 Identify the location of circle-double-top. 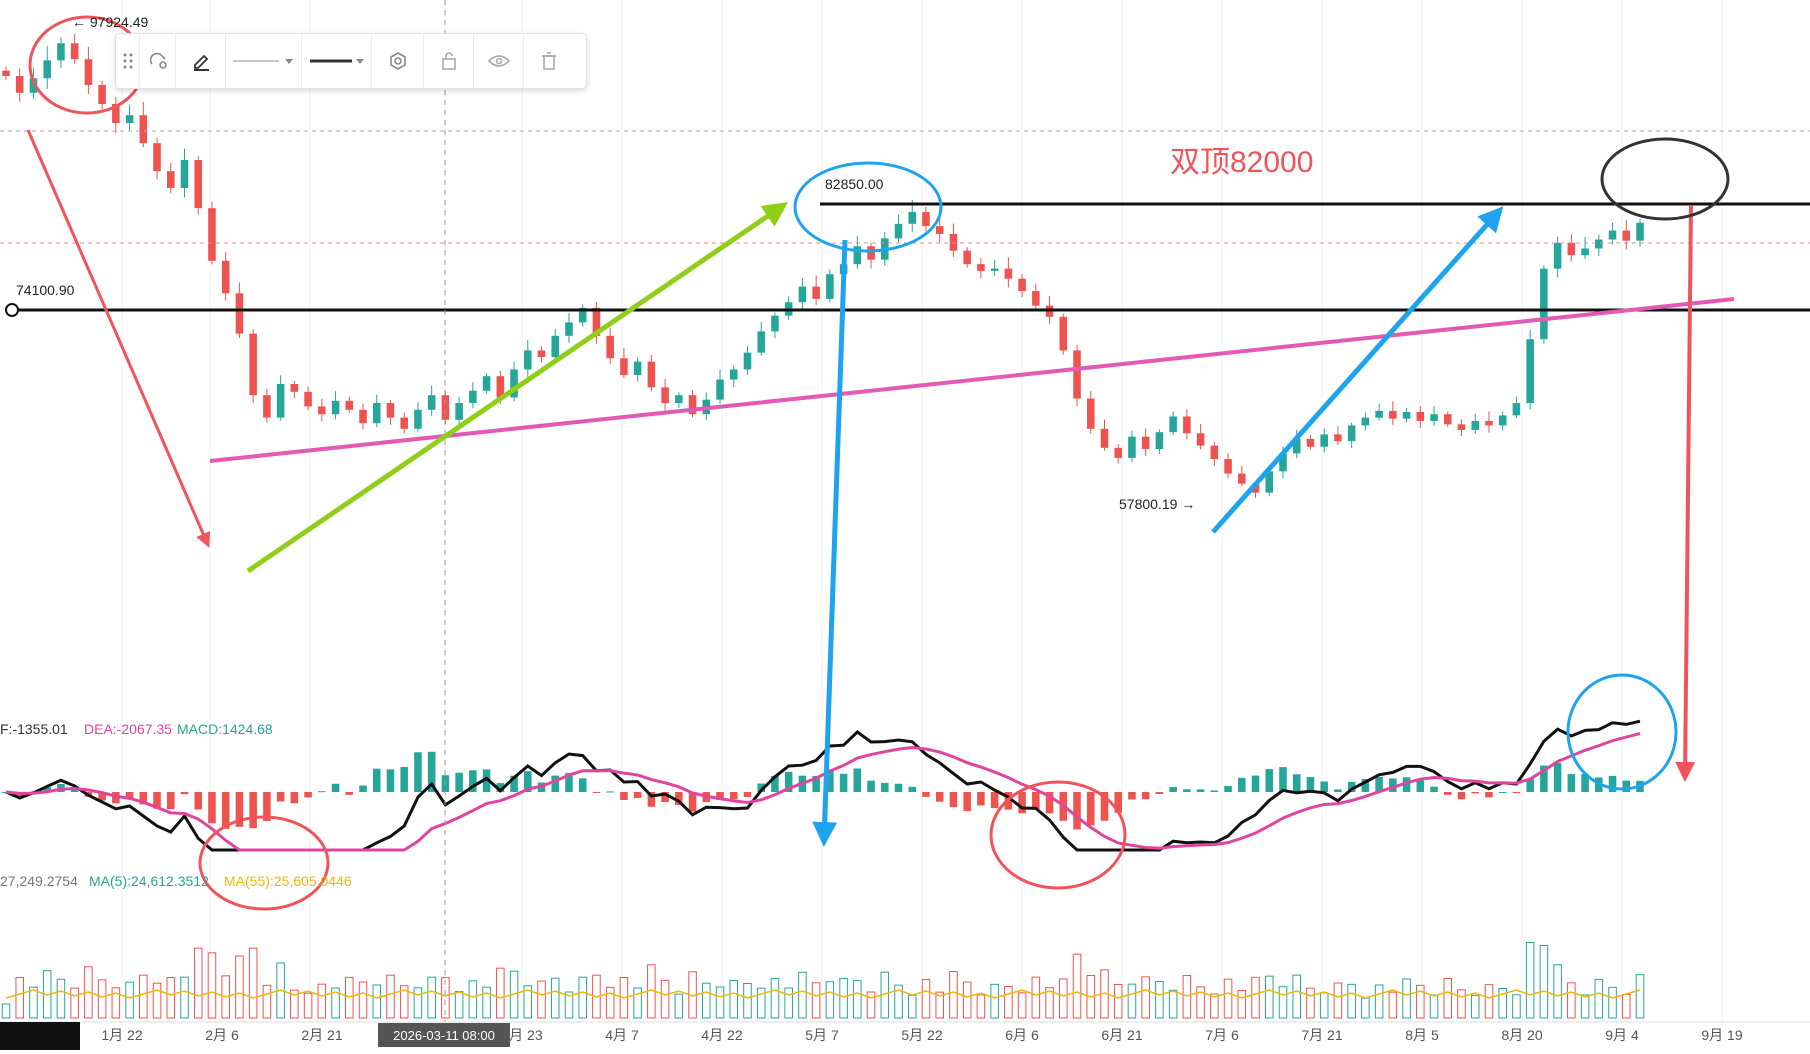
(1665, 179).